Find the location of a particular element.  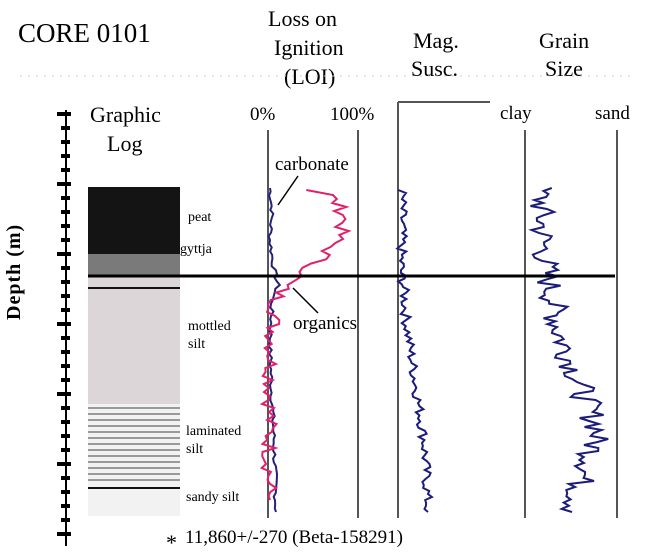

unit-sandy-silt-block is located at coordinates (134, 502).